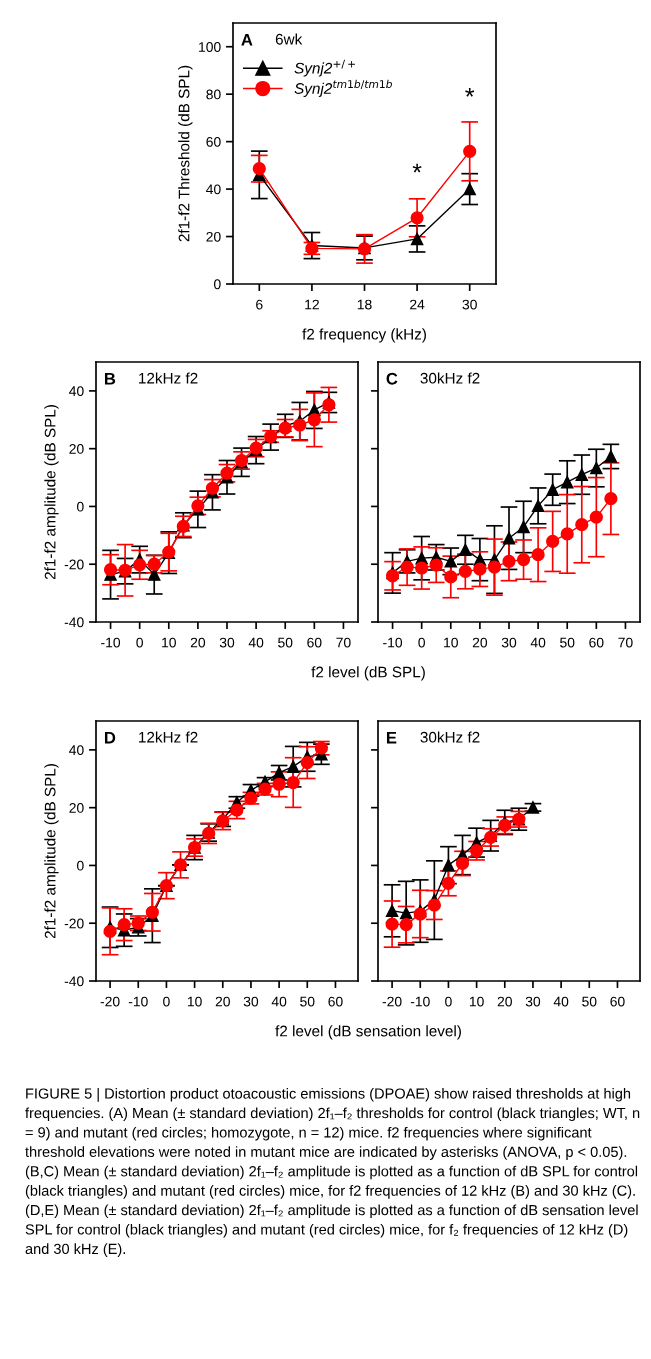  I want to click on text: 6wk, so click(289, 39).